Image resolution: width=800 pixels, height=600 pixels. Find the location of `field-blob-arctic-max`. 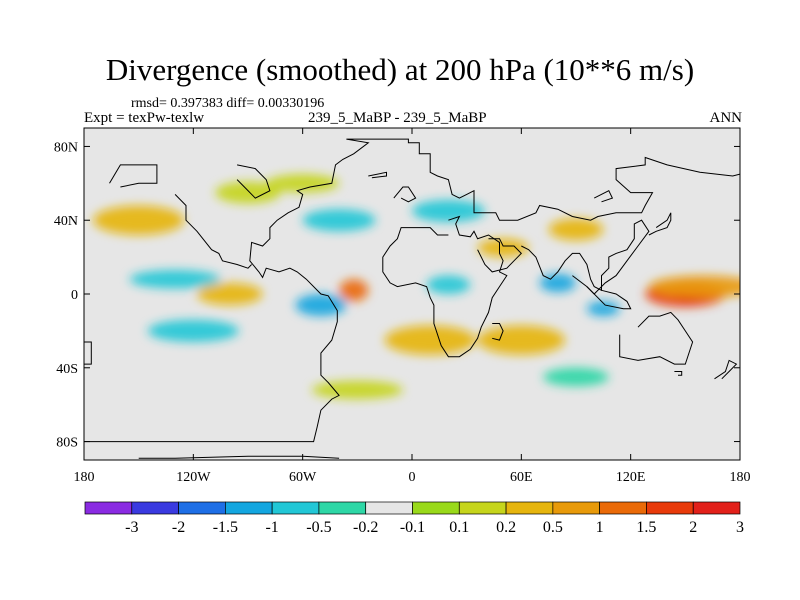

field-blob-arctic-max is located at coordinates (303, 183).